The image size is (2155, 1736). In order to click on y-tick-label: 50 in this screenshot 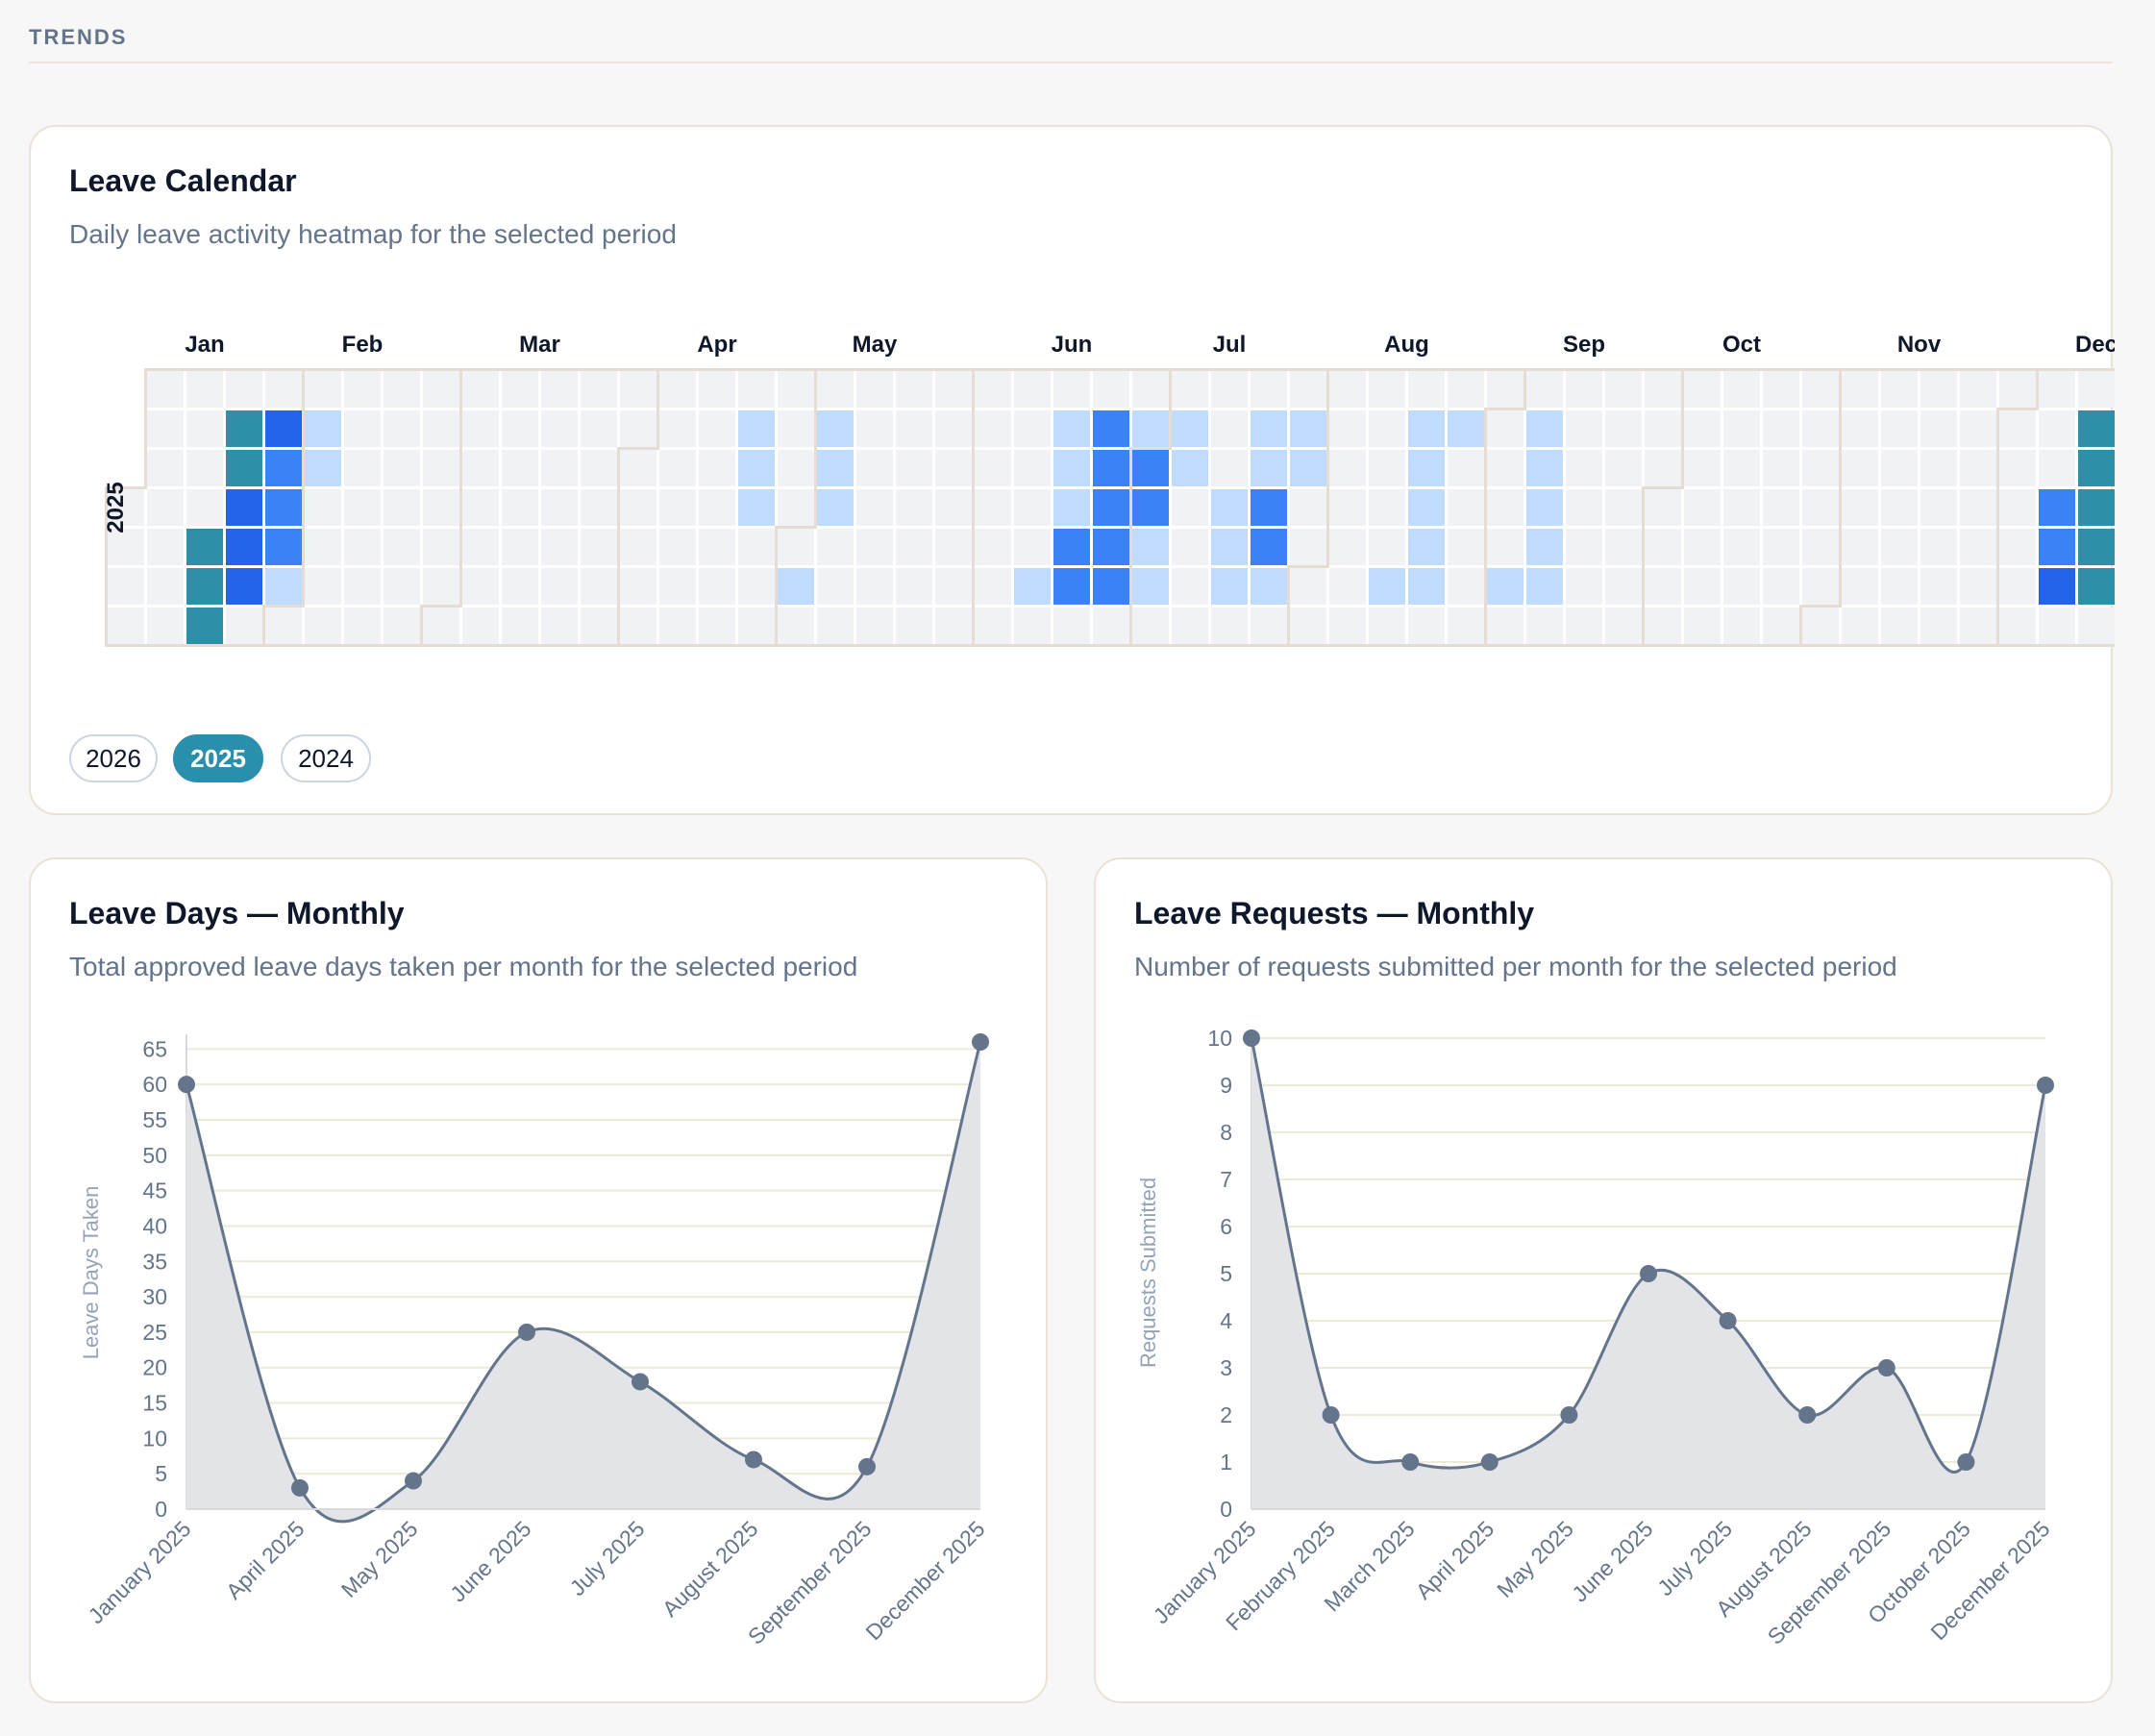, I will do `click(154, 1155)`.